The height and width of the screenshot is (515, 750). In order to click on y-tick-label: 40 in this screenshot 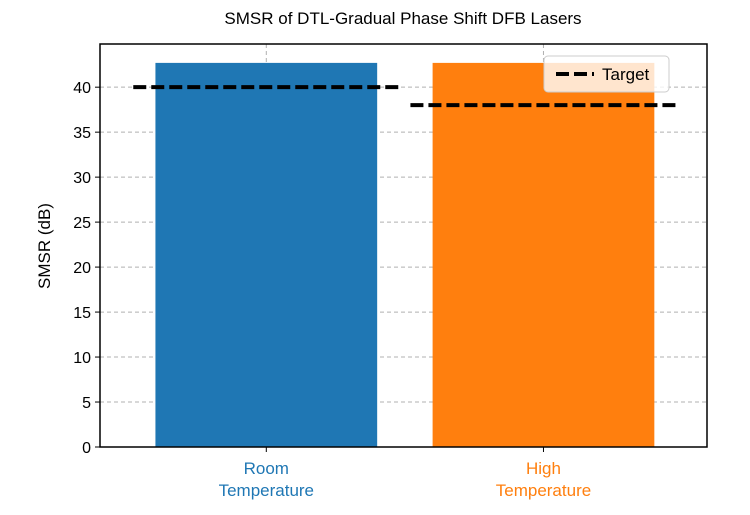, I will do `click(82, 88)`.